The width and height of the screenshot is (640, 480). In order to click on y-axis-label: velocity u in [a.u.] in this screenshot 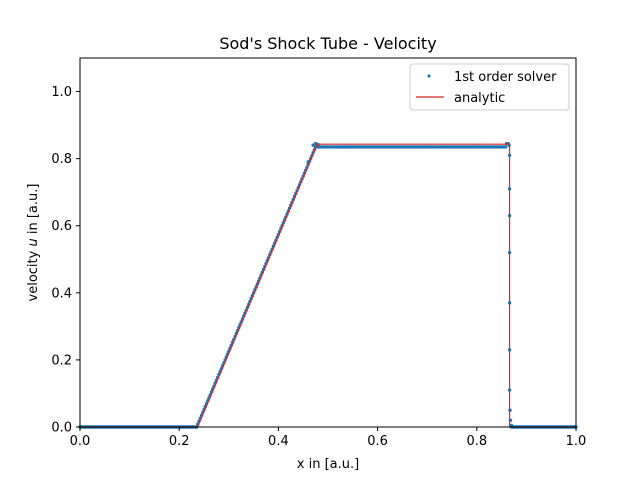, I will do `click(33, 243)`.